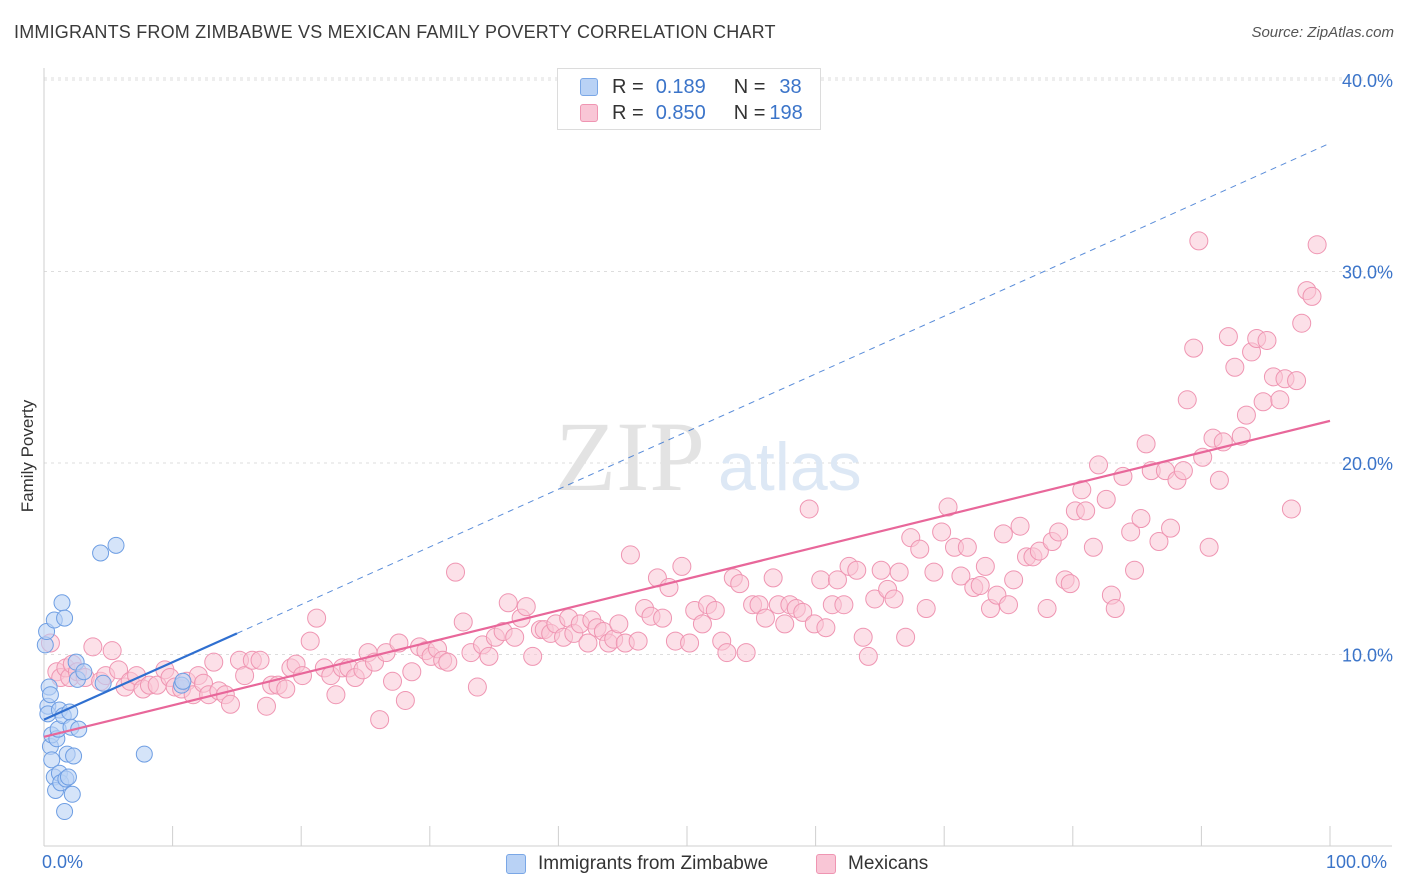 The width and height of the screenshot is (1406, 892). What do you see at coordinates (1367, 368) in the screenshot?
I see `y-tick-labels: 10.0% 20.0% 30.0% 40.0%` at bounding box center [1367, 368].